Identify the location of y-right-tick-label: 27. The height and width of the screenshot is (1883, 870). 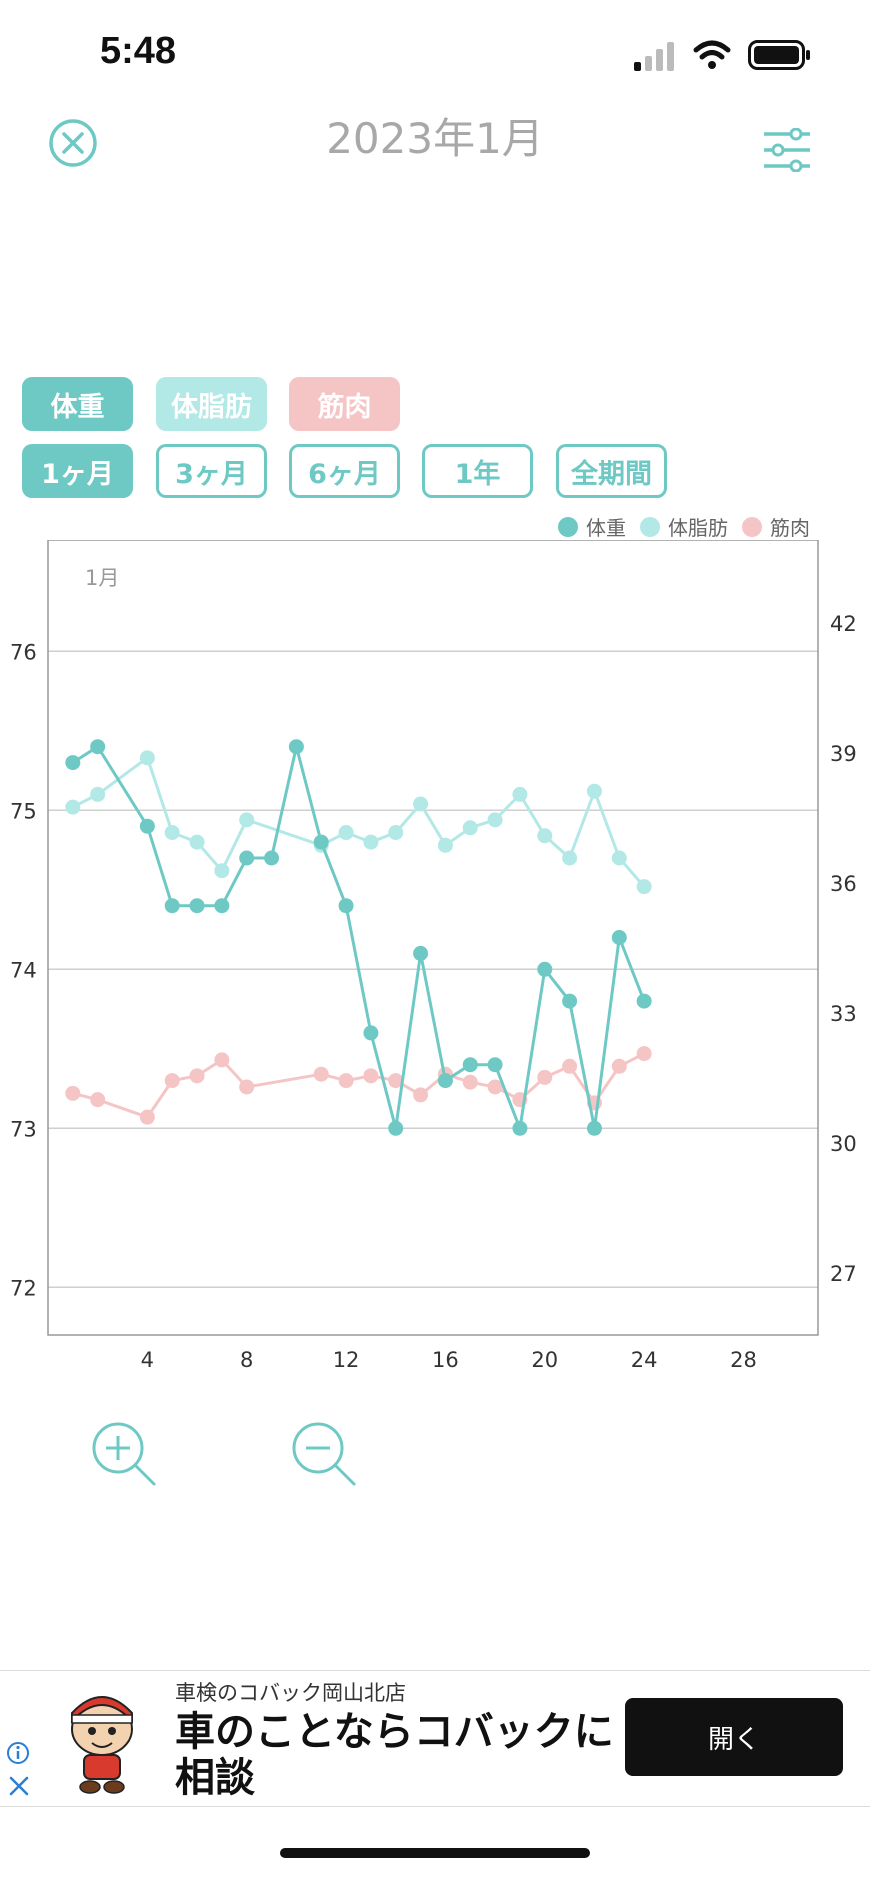
(843, 1274).